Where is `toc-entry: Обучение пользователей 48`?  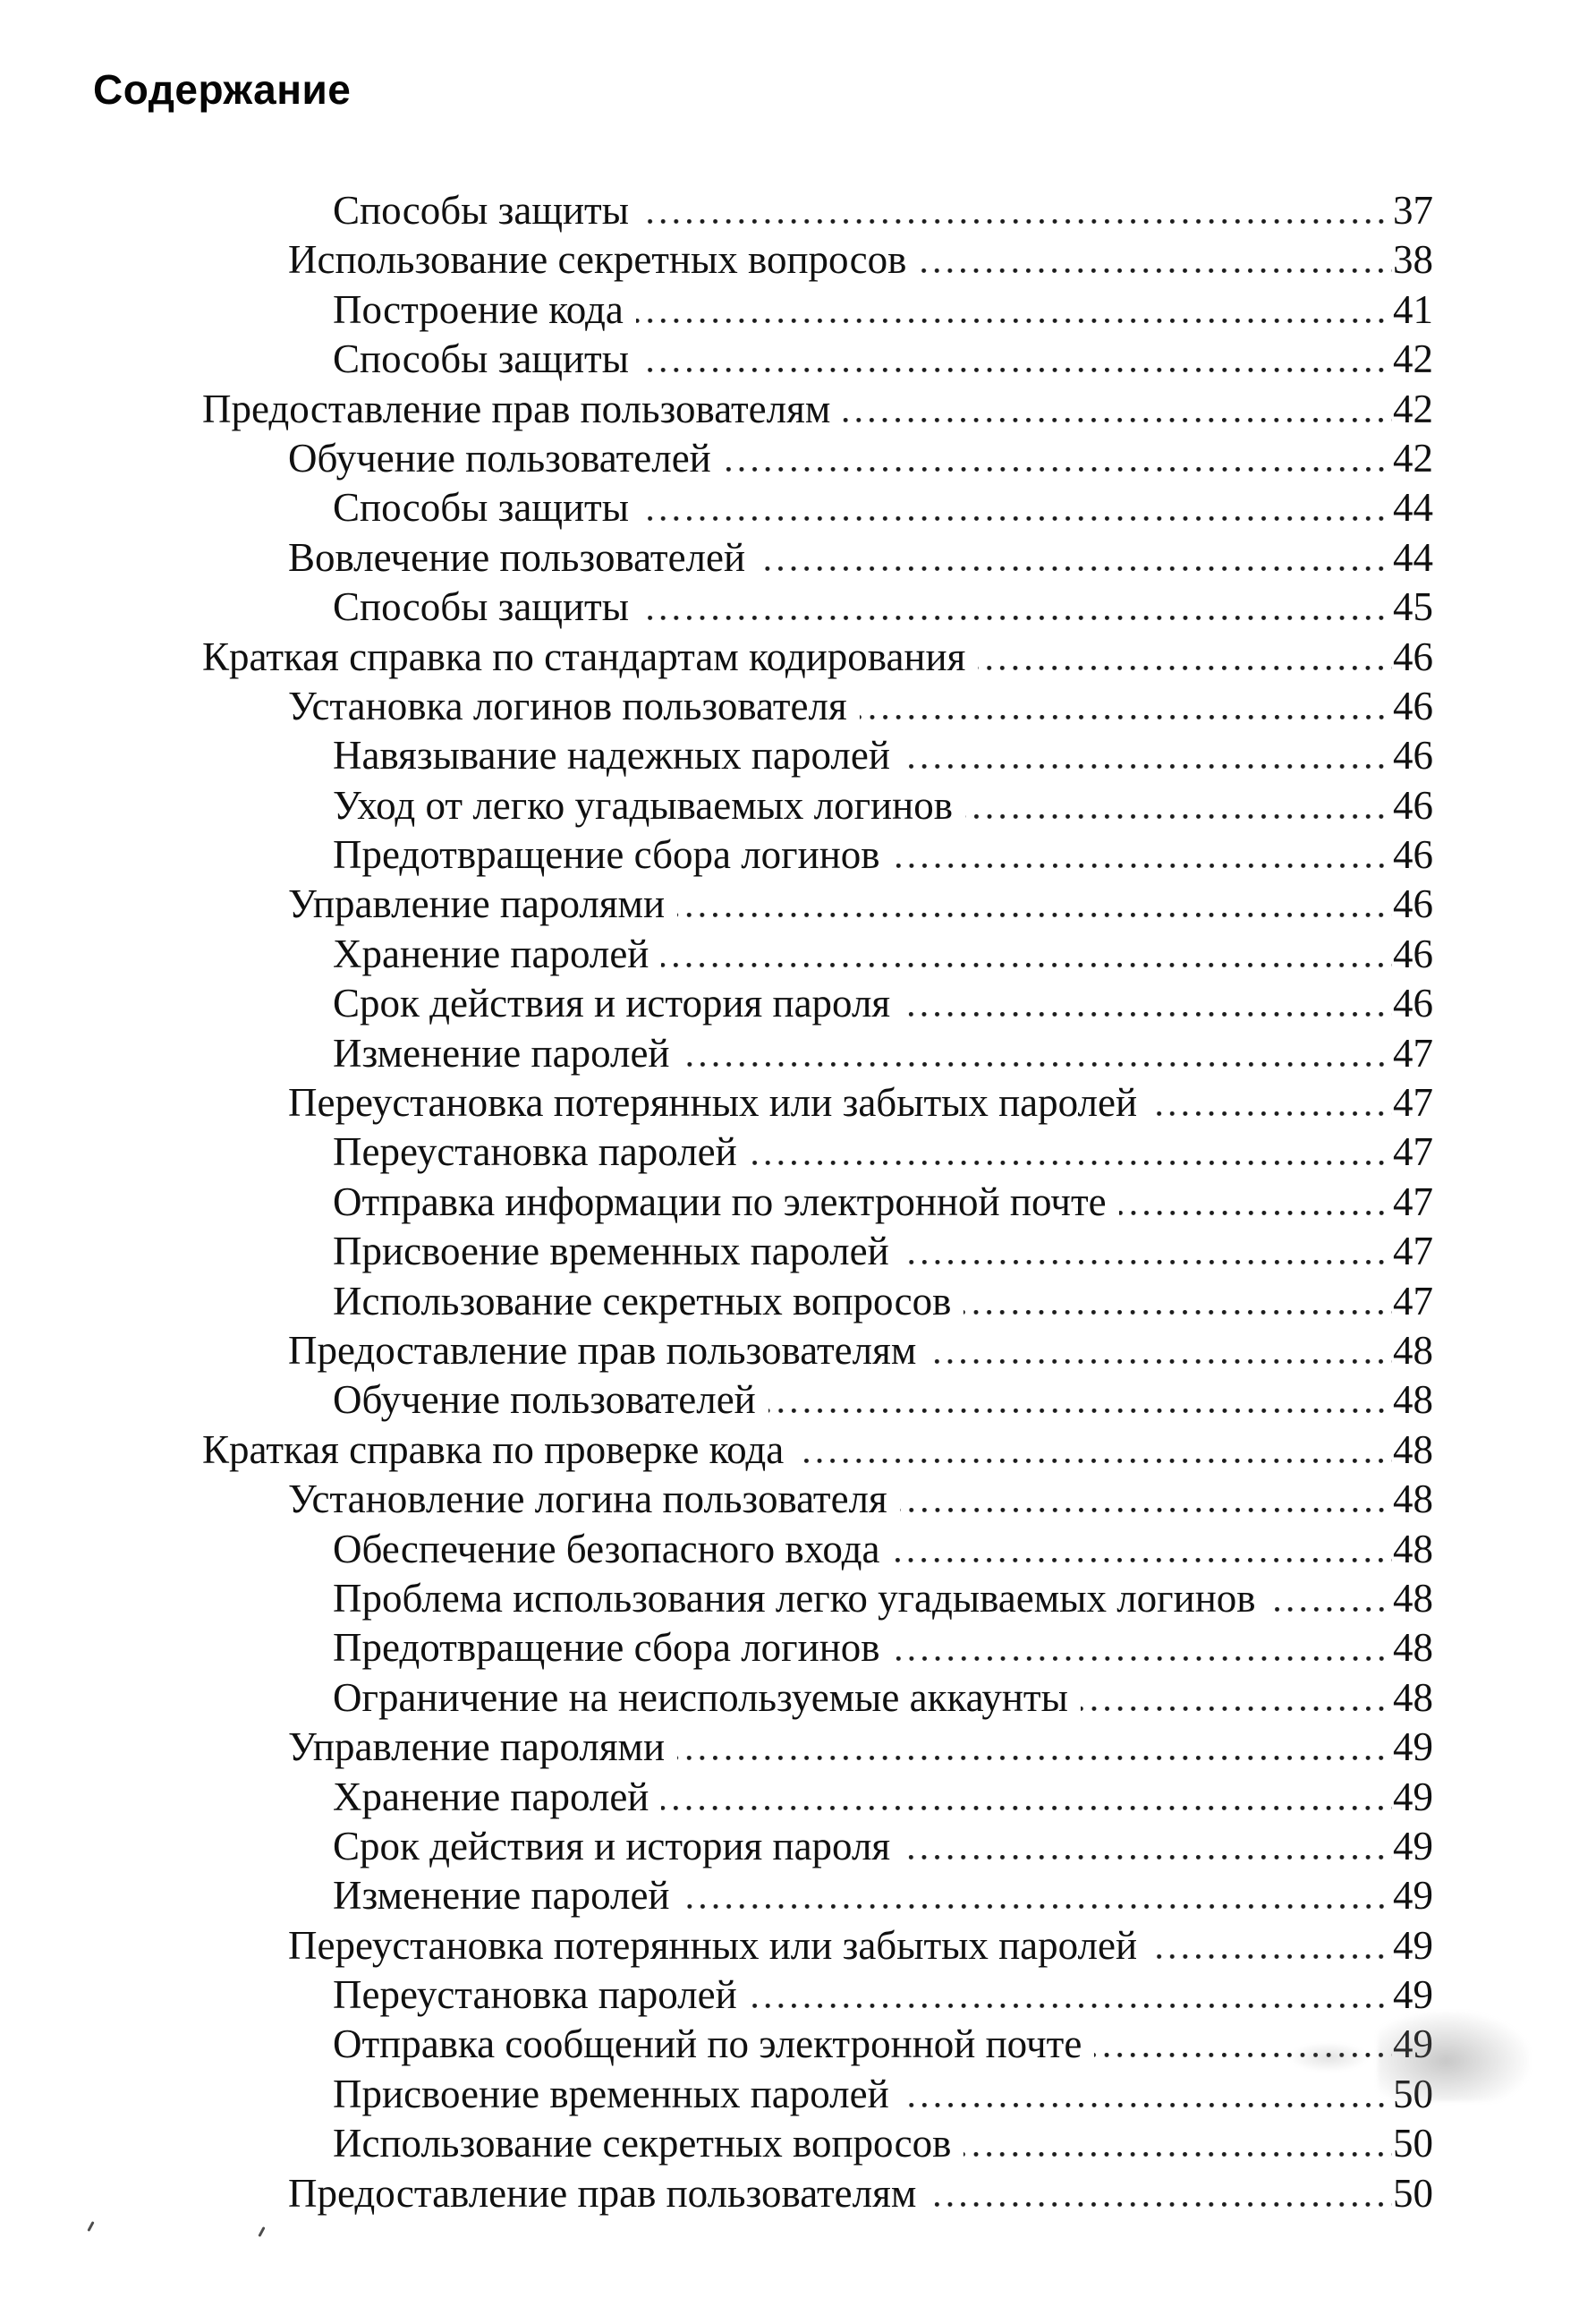
toc-entry: Обучение пользователей 48 is located at coordinates (798, 1400).